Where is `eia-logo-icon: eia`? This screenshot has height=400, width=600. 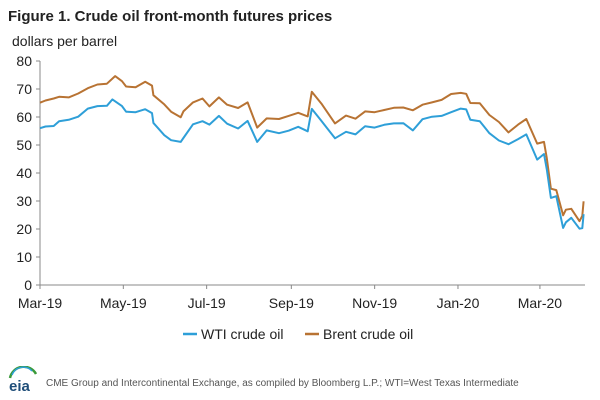
eia-logo-icon: eia is located at coordinates (23, 380).